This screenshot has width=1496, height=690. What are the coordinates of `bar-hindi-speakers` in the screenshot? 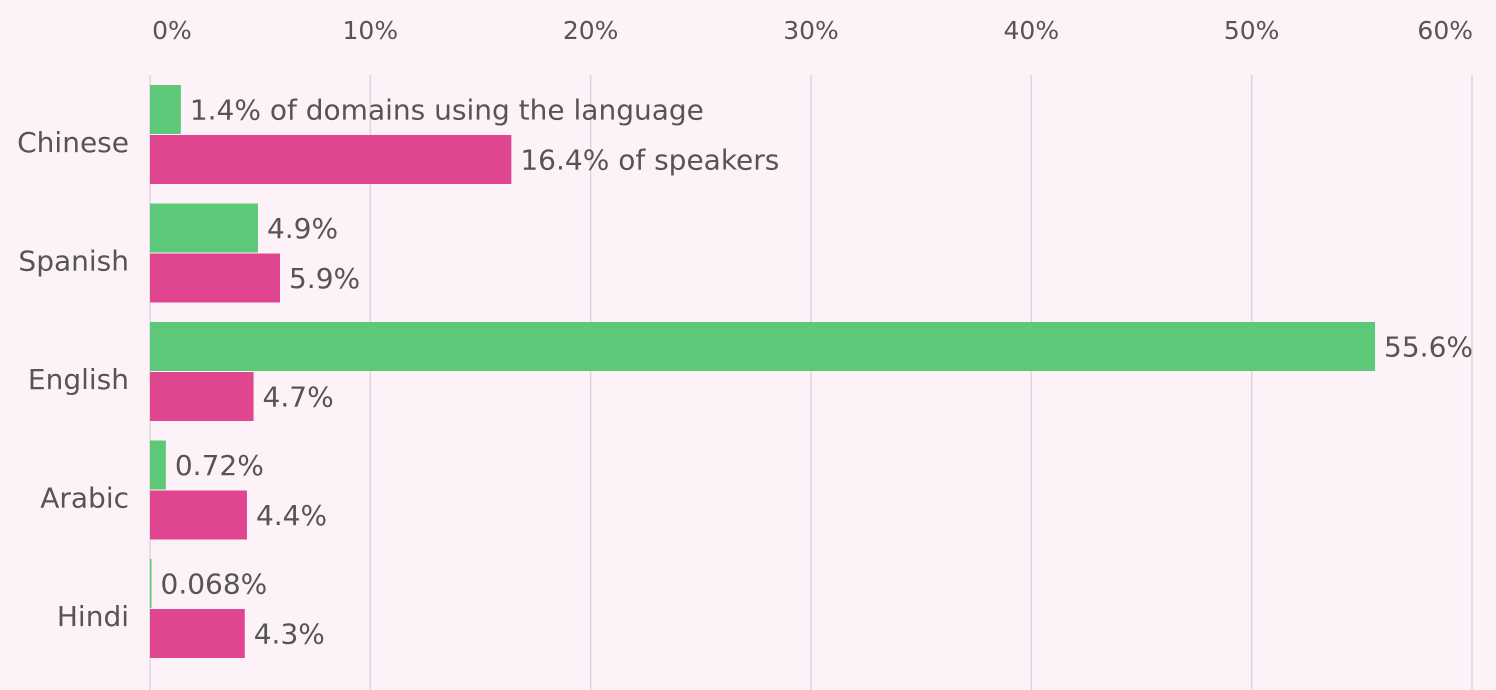 It's located at (197, 633).